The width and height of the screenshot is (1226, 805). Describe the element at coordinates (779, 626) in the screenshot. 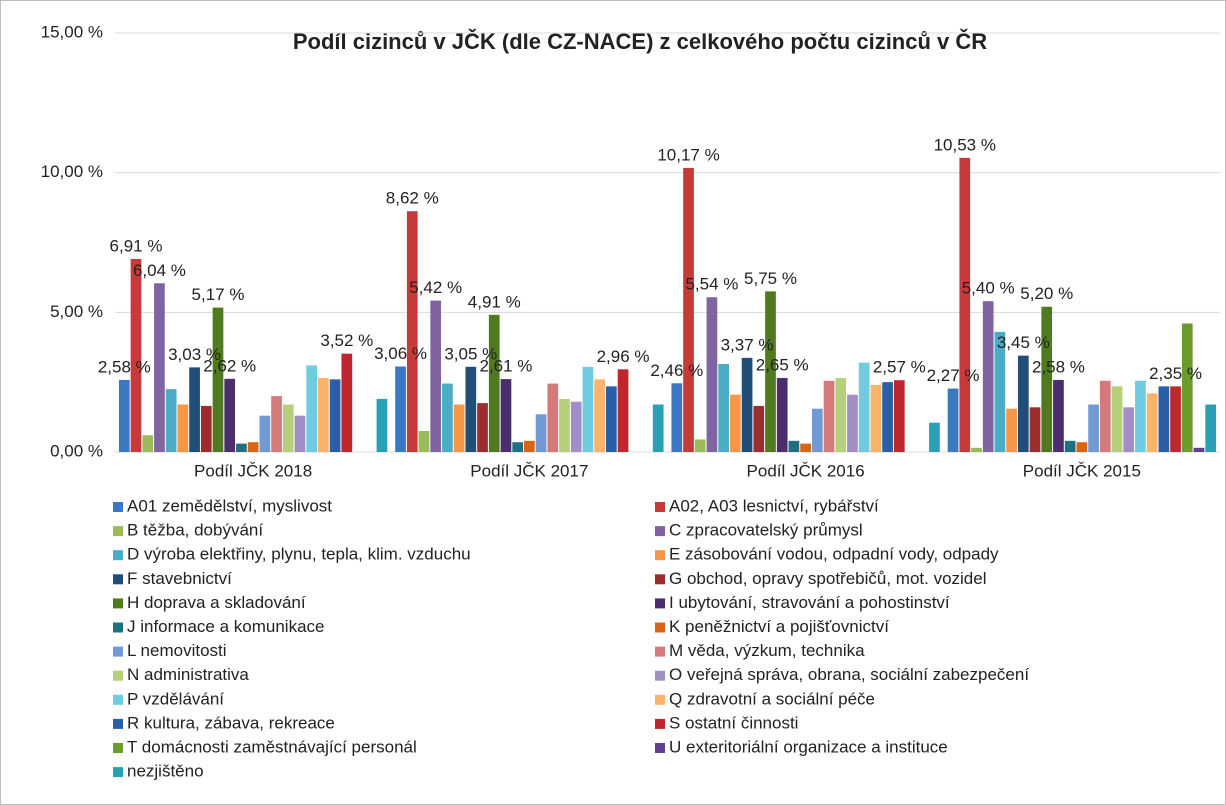

I see `legend-label: K peněžnictví a pojišťovnictví` at that location.